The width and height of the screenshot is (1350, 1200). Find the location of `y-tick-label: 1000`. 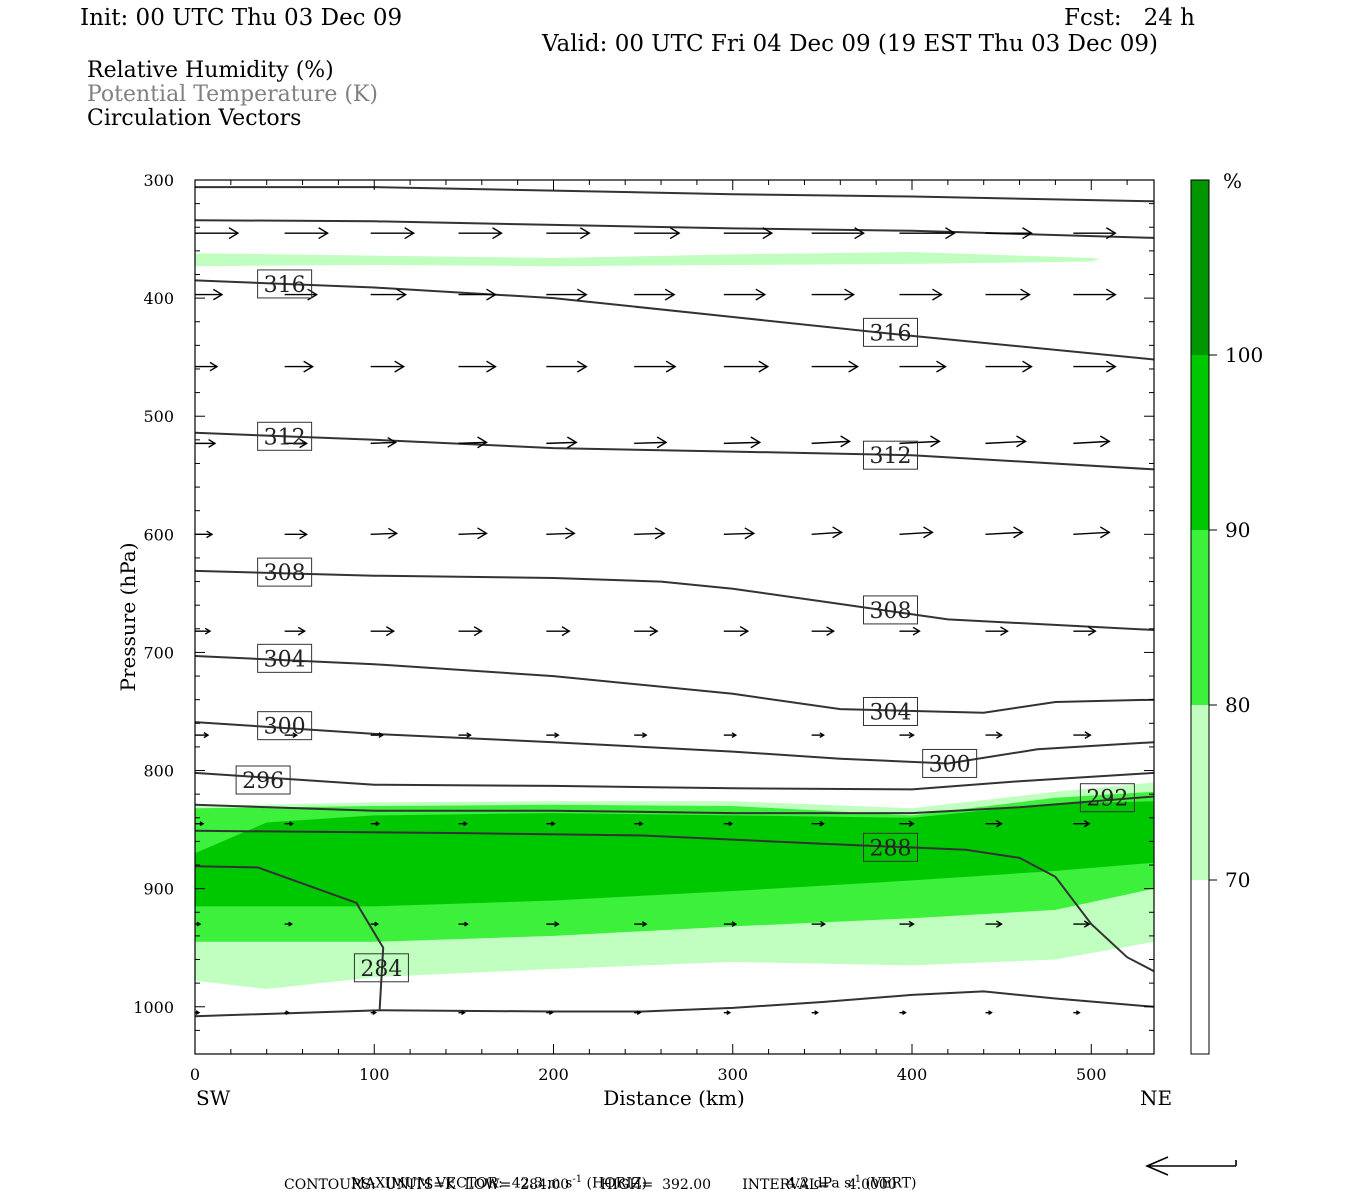

y-tick-label: 1000 is located at coordinates (153, 1007).